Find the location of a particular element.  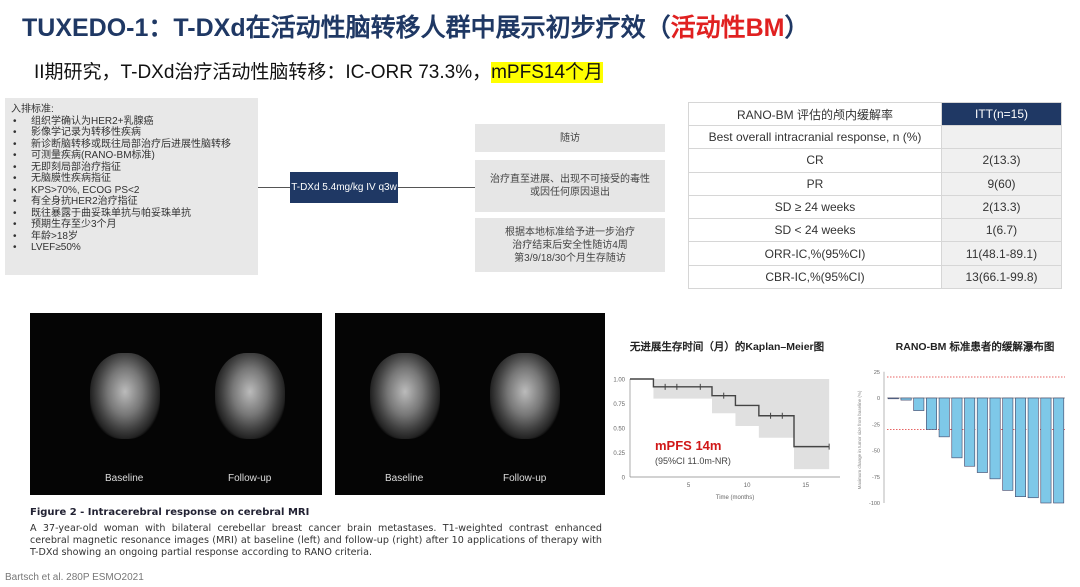

mri-panel-1: Baseline Follow-up is located at coordinates (176, 404).